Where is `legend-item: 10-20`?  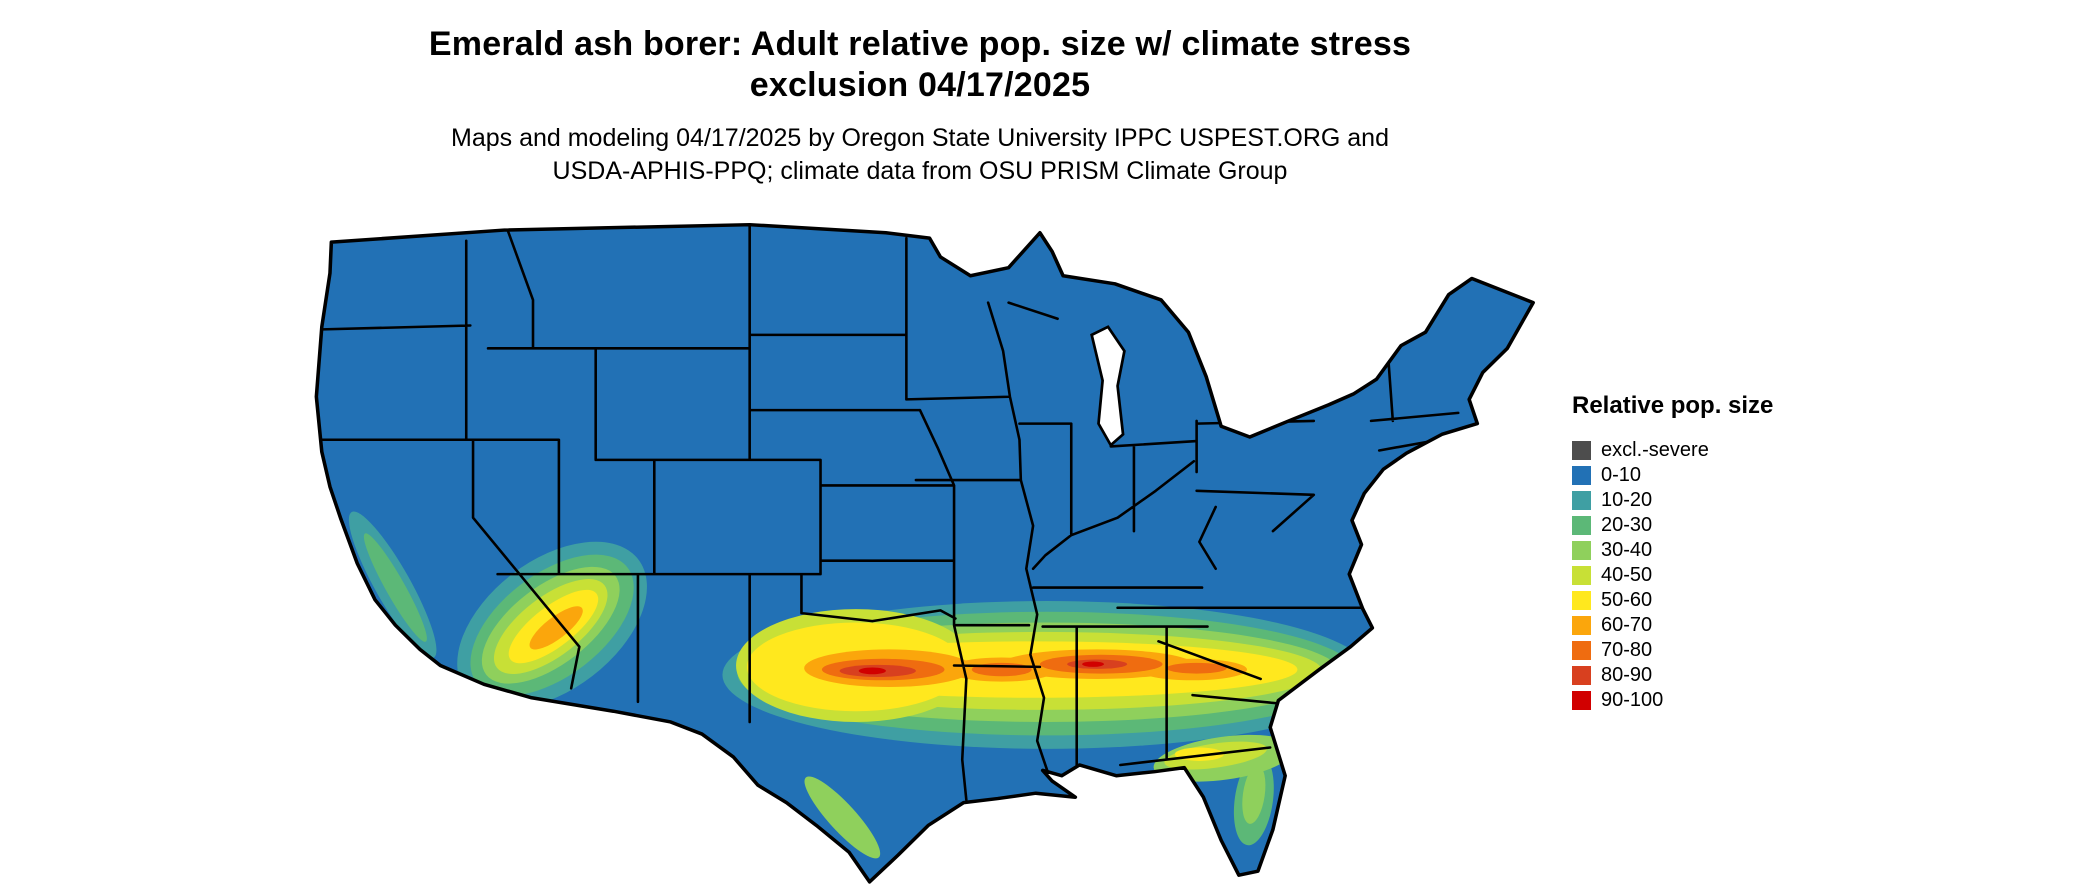
legend-item: 10-20 is located at coordinates (1672, 500).